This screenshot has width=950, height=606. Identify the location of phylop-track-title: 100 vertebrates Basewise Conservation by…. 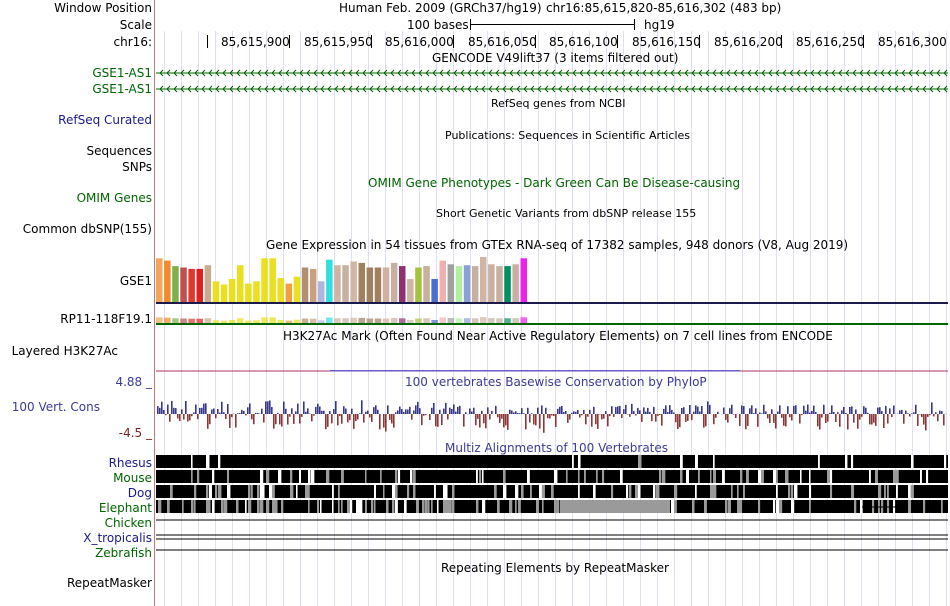
(556, 382).